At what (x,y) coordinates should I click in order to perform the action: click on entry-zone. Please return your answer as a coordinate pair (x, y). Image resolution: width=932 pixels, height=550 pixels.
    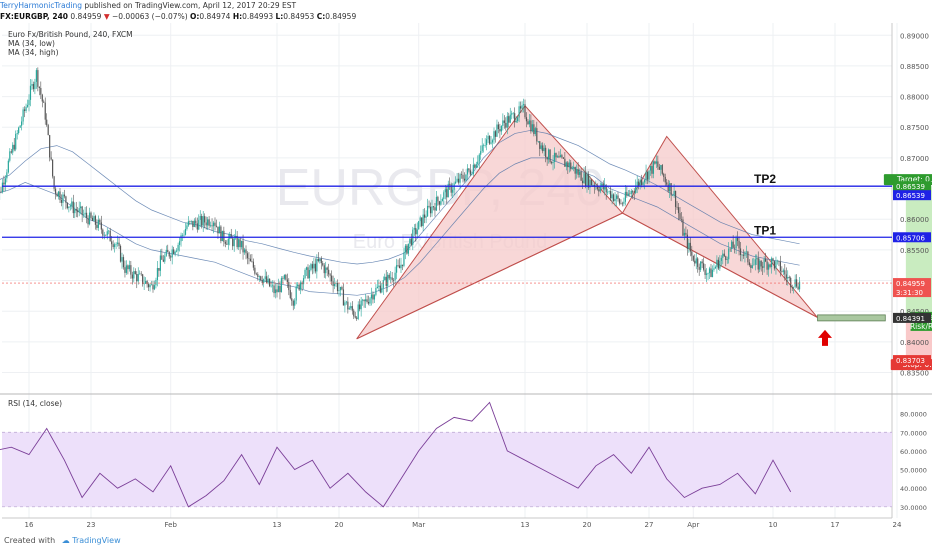
    Looking at the image, I should click on (851, 318).